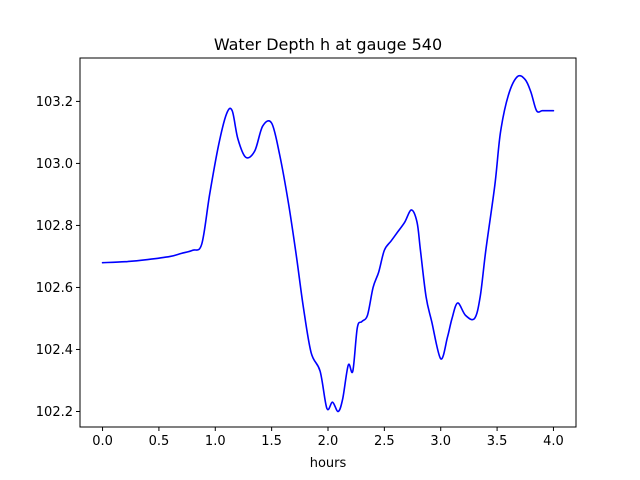  What do you see at coordinates (54, 412) in the screenshot?
I see `y-tick-label: 102.2` at bounding box center [54, 412].